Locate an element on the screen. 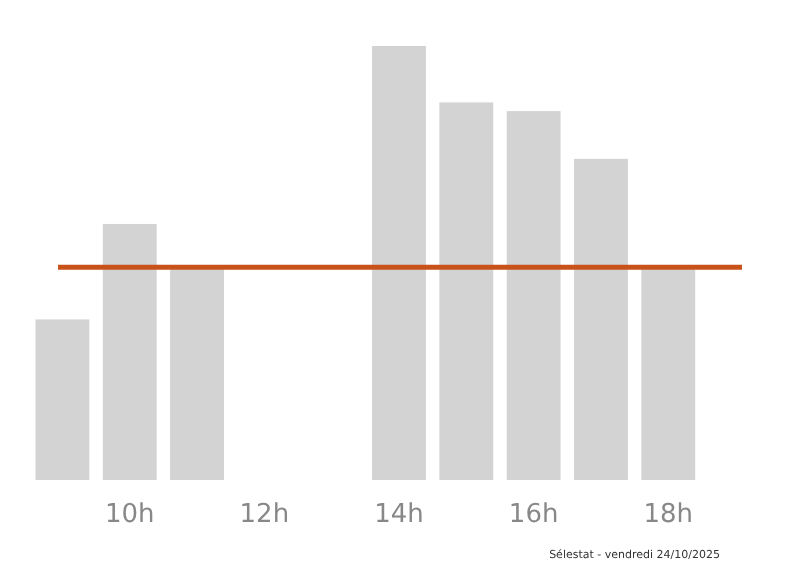 The image size is (800, 572). x-tick-label: 10h is located at coordinates (129, 515).